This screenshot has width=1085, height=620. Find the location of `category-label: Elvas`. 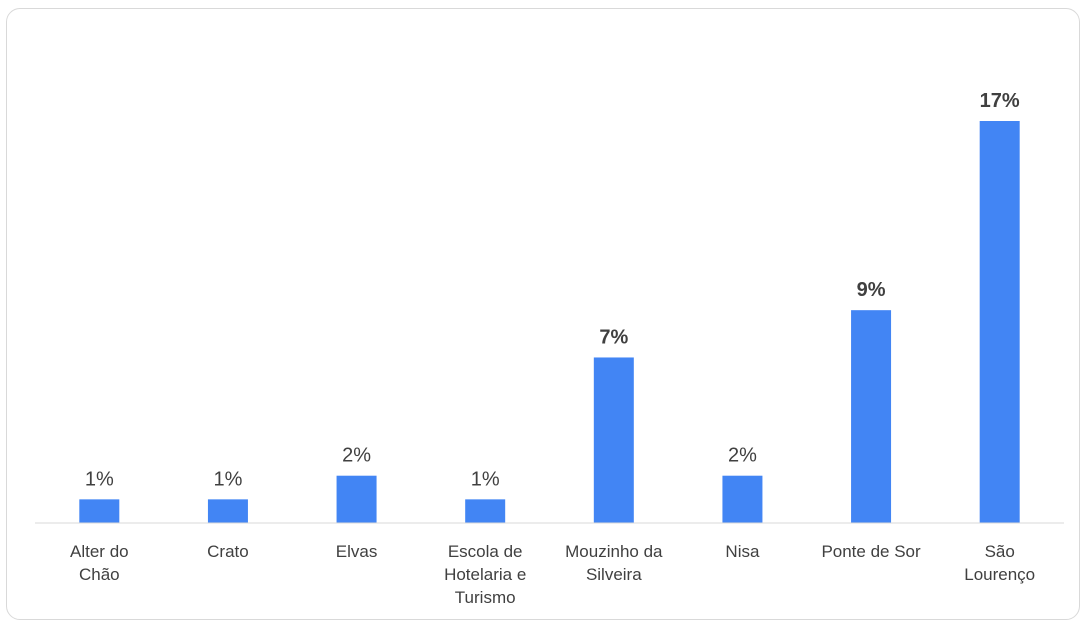

category-label: Elvas is located at coordinates (357, 551).